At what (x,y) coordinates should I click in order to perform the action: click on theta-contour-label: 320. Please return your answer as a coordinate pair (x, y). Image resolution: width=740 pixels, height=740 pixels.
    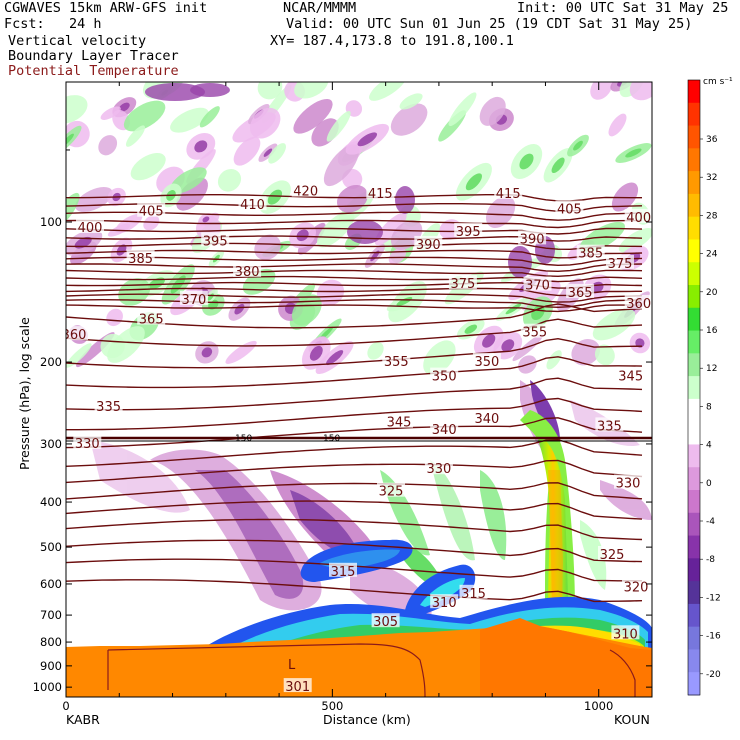
    Looking at the image, I should click on (636, 587).